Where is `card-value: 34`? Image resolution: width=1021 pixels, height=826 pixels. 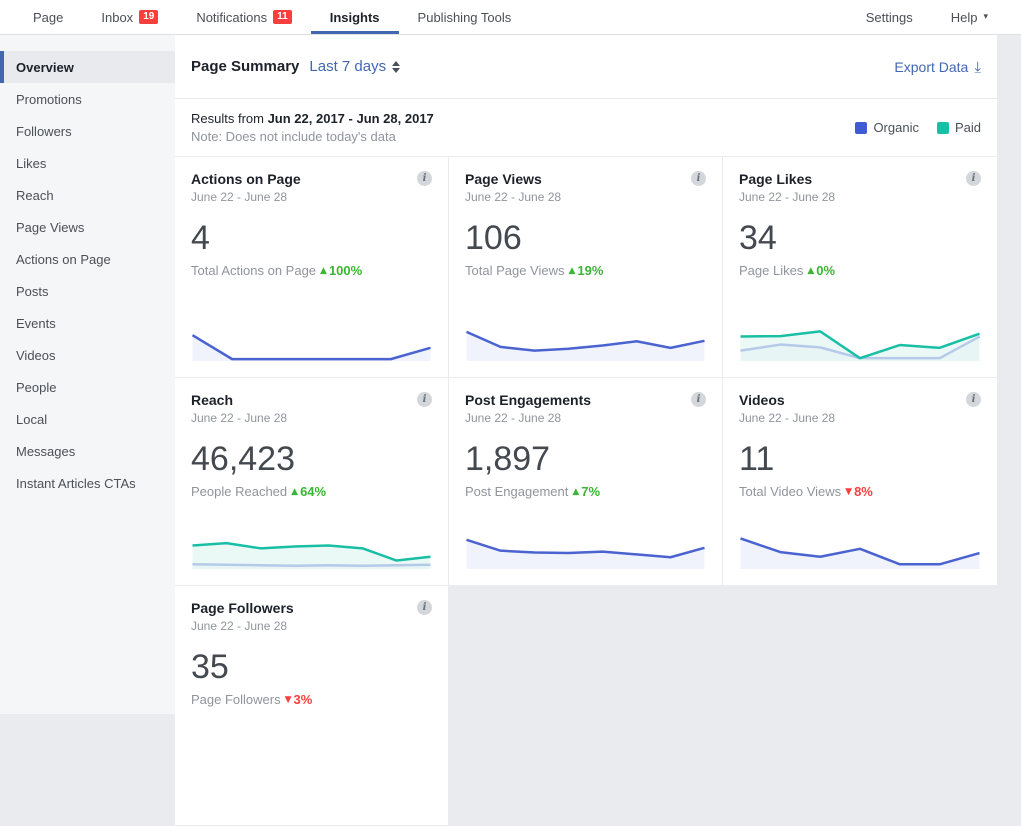 card-value: 34 is located at coordinates (758, 238).